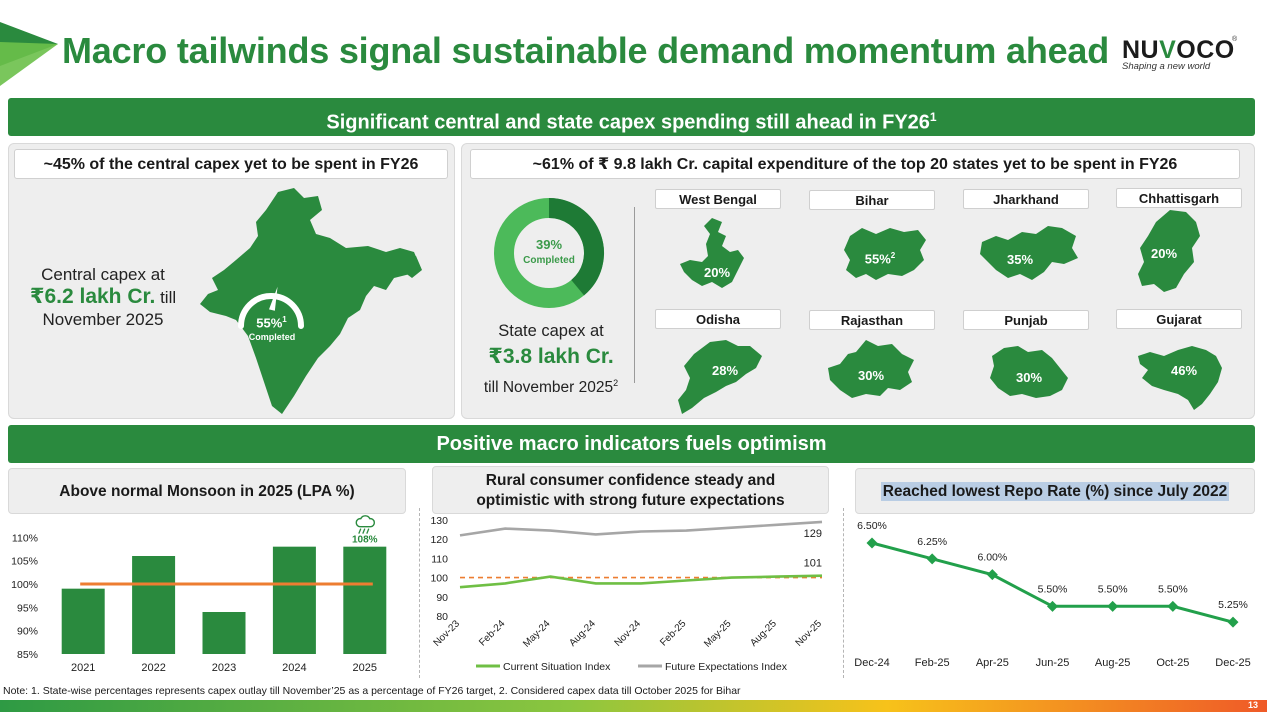  I want to click on header-chevron-icon, so click(29, 54).